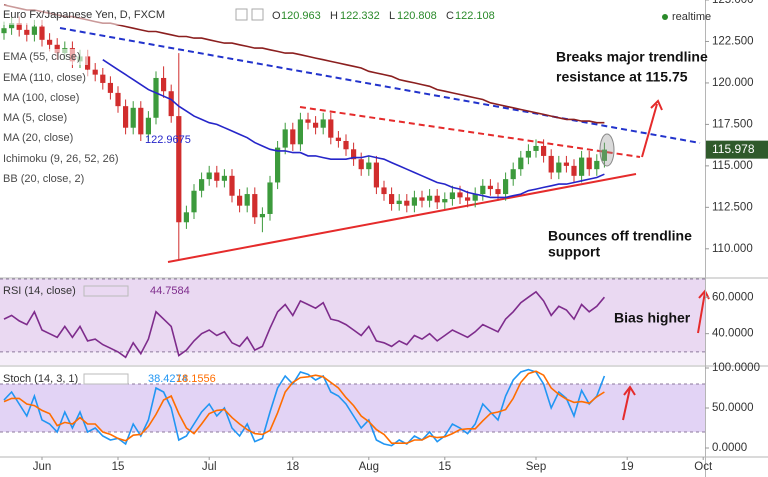 Image resolution: width=768 pixels, height=477 pixels. What do you see at coordinates (209, 467) in the screenshot?
I see `x-tick-label: Jul` at bounding box center [209, 467].